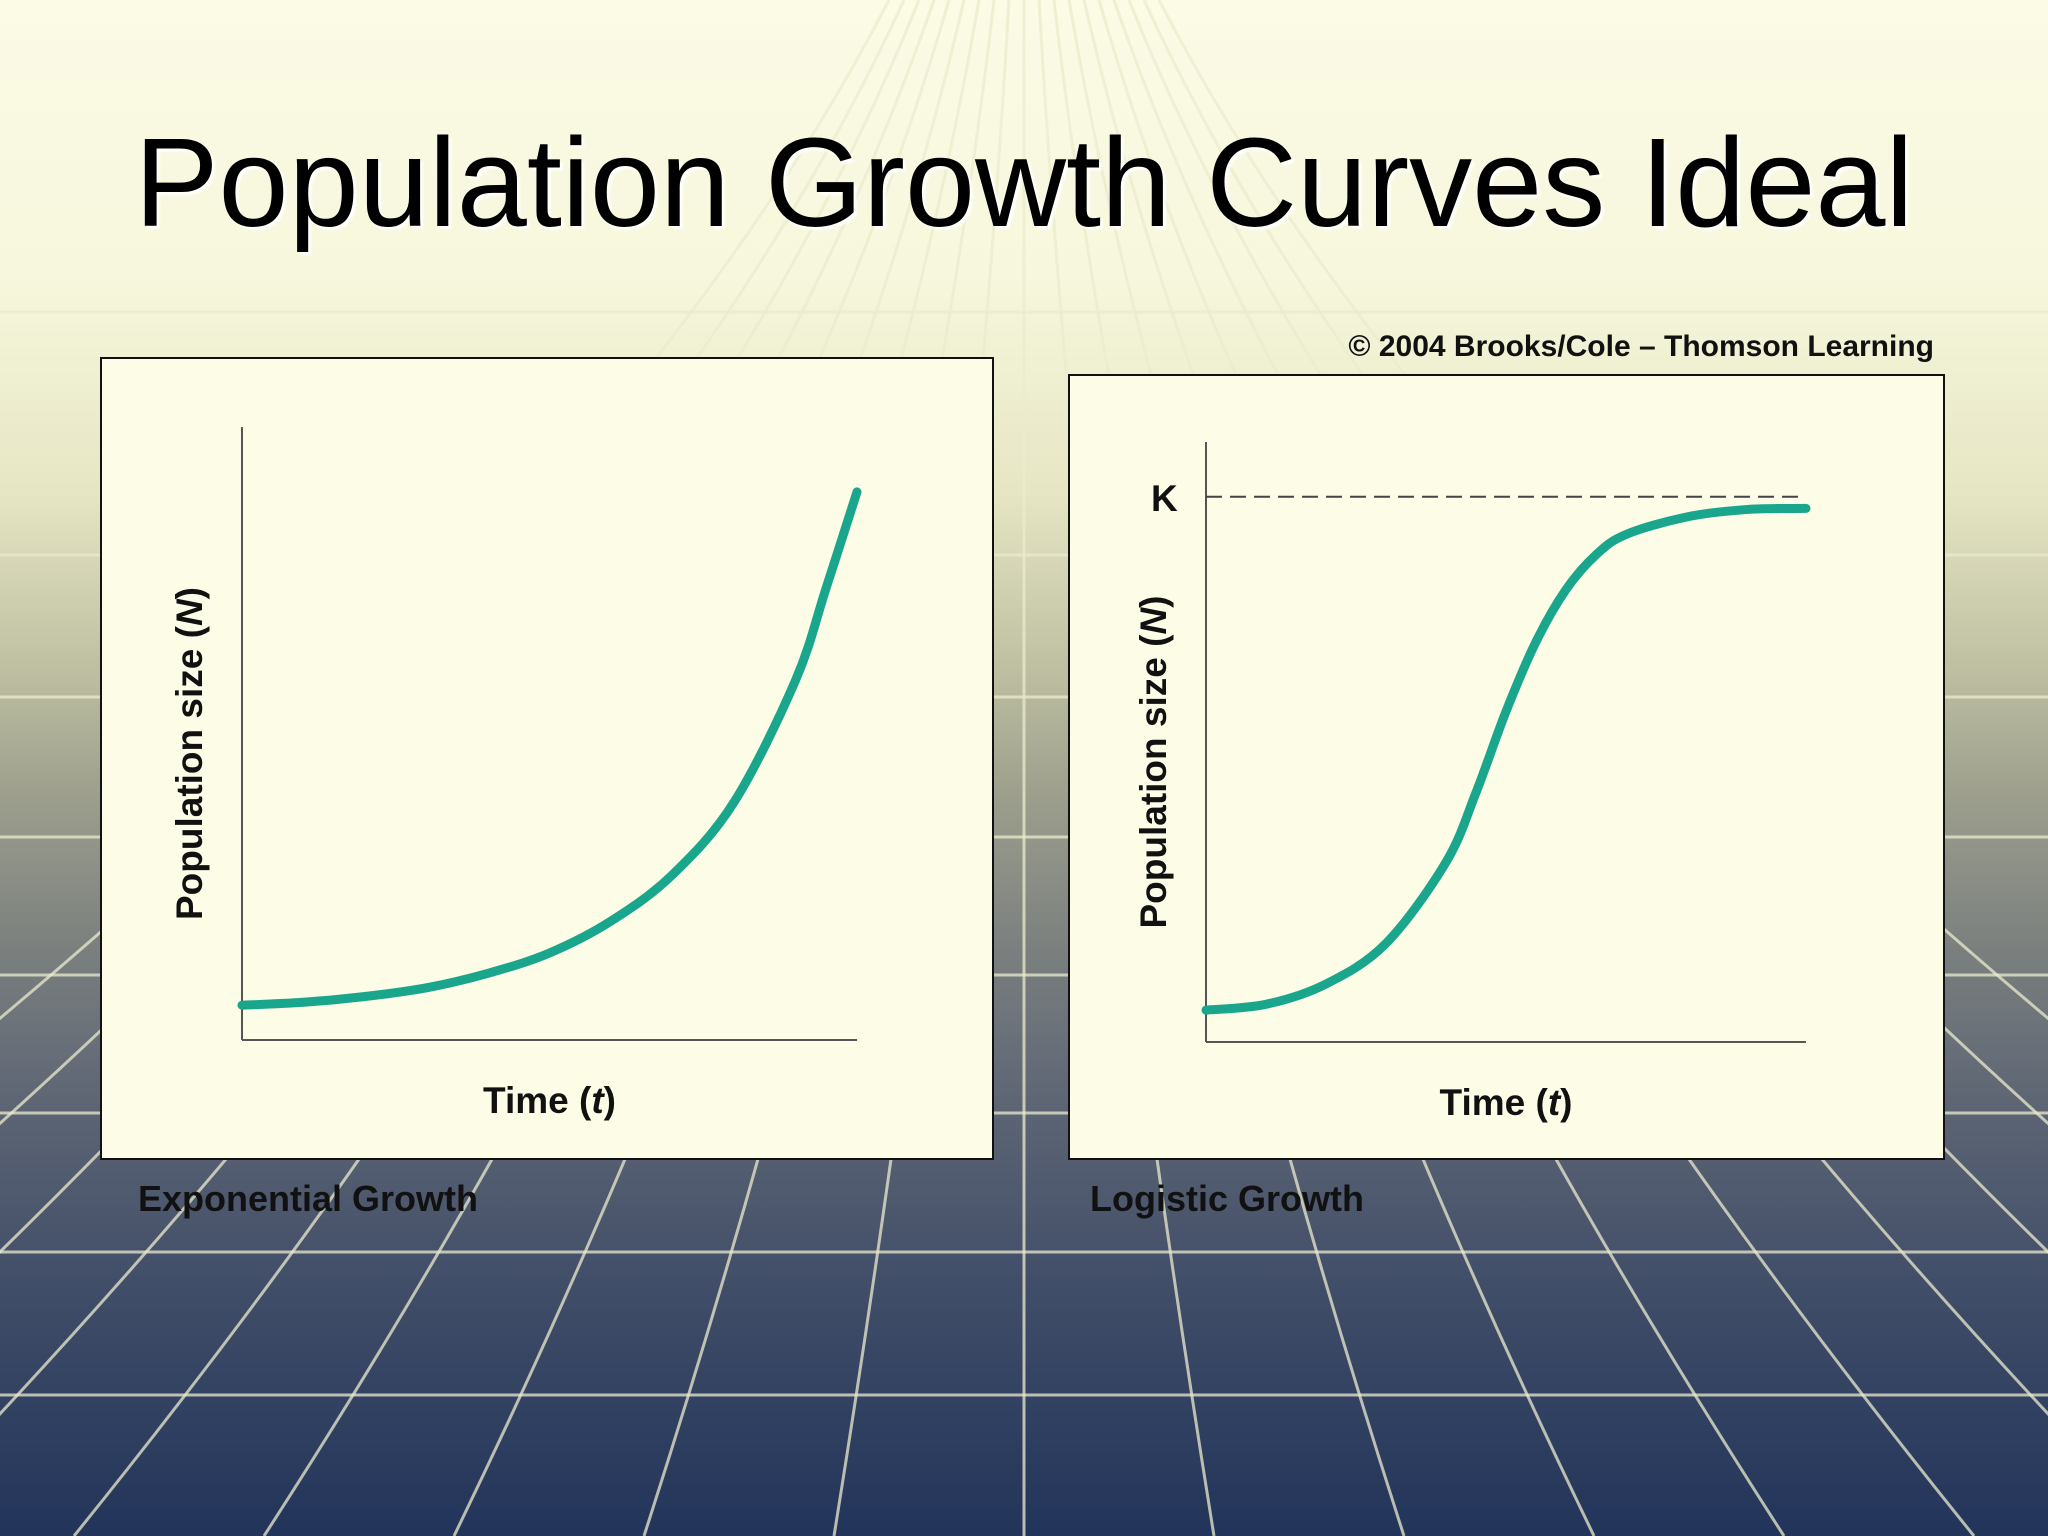  Describe the element at coordinates (1641, 346) in the screenshot. I see `copyright-notice: © 2004 Brooks/Cole – Thomson Learning` at that location.